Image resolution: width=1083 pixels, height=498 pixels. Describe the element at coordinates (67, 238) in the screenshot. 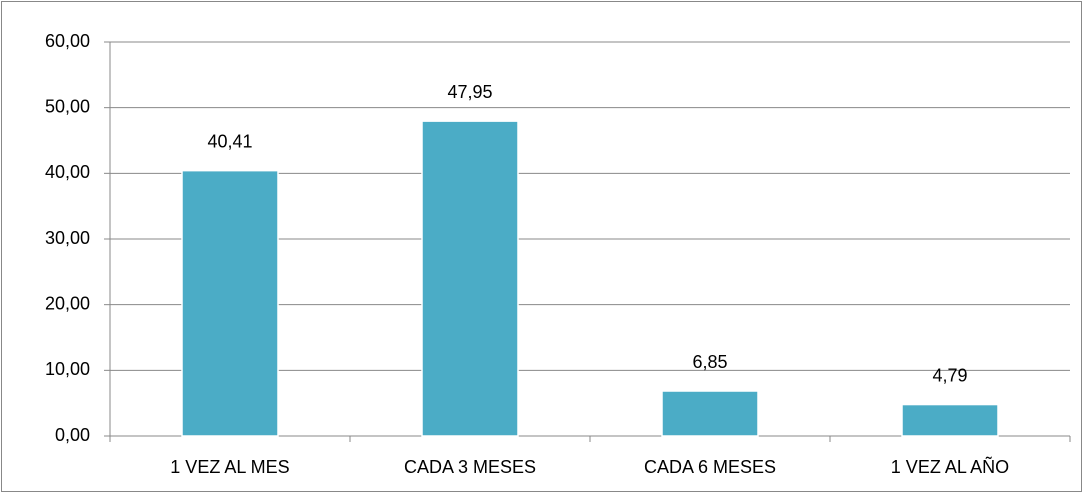

I see `y-tick-label: 30,00` at that location.